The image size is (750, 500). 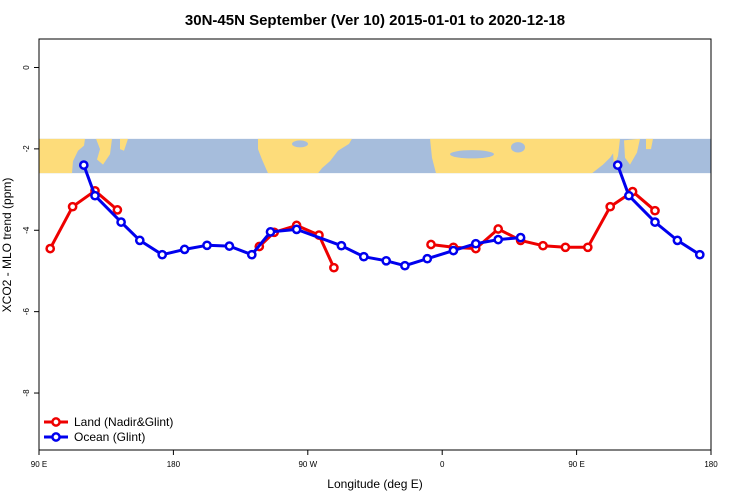 What do you see at coordinates (300, 144) in the screenshot?
I see `map-lake` at bounding box center [300, 144].